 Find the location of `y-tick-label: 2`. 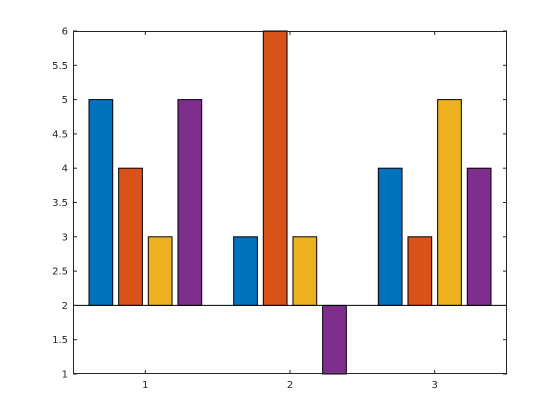

y-tick-label: 2 is located at coordinates (65, 306).